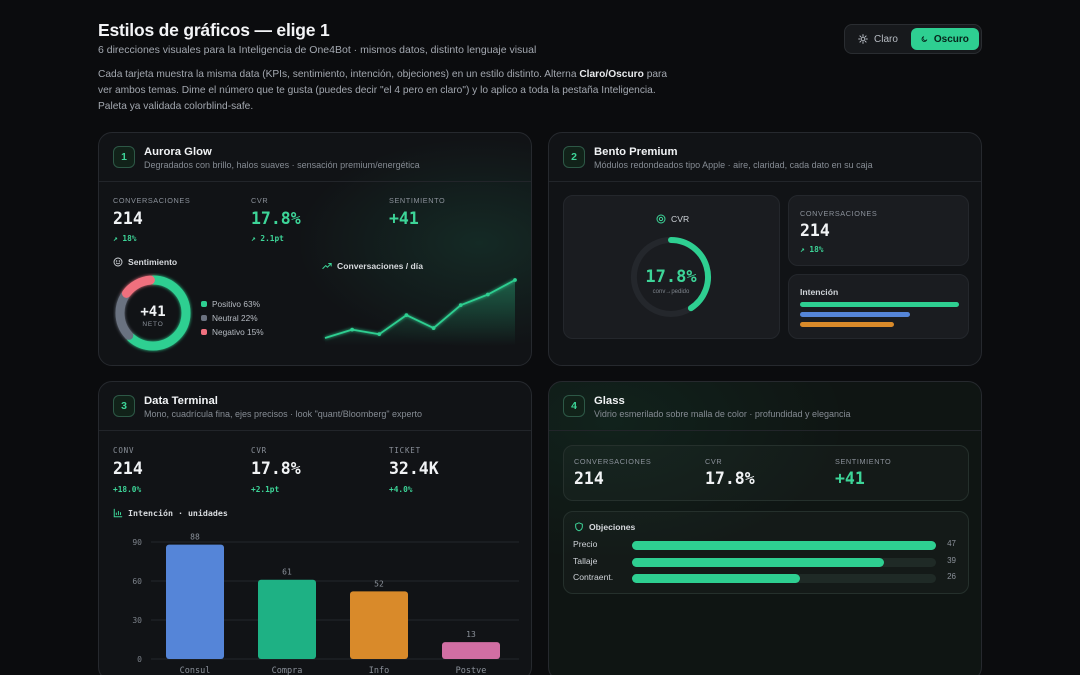 This screenshot has width=1080, height=675. What do you see at coordinates (178, 513) in the screenshot?
I see `bar-chart-title: Intención · unidades` at bounding box center [178, 513].